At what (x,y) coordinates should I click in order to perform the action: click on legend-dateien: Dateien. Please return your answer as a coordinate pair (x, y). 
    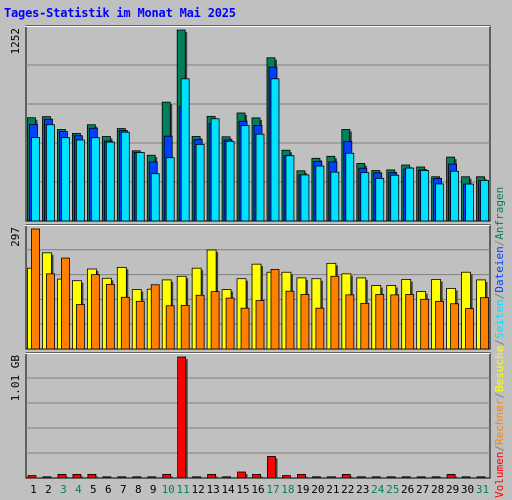
    Looking at the image, I should click on (499, 269).